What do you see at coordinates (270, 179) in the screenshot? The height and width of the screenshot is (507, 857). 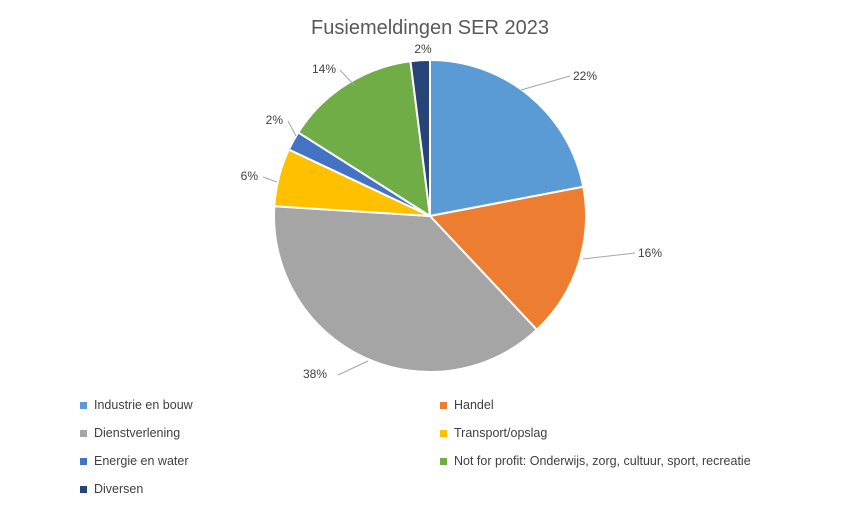 I see `leader-line-transport-opslag` at bounding box center [270, 179].